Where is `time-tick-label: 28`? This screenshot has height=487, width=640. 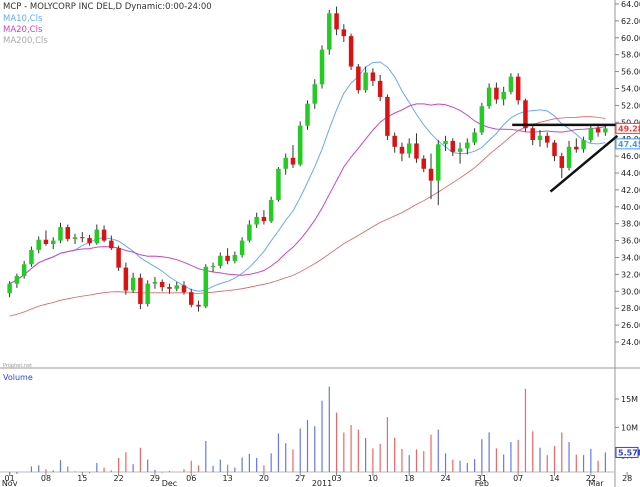
time-tick-label: 28 is located at coordinates (627, 478).